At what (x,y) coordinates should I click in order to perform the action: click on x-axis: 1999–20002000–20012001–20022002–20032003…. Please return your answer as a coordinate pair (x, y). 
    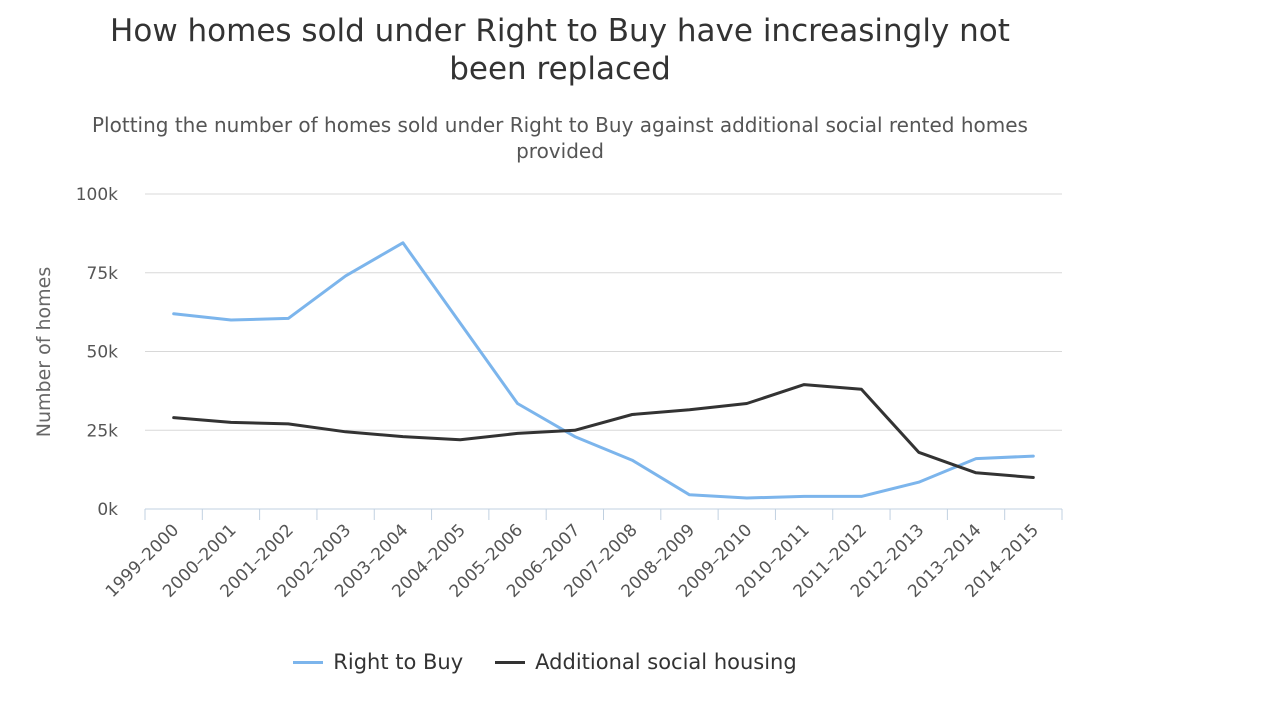
    Looking at the image, I should click on (582, 555).